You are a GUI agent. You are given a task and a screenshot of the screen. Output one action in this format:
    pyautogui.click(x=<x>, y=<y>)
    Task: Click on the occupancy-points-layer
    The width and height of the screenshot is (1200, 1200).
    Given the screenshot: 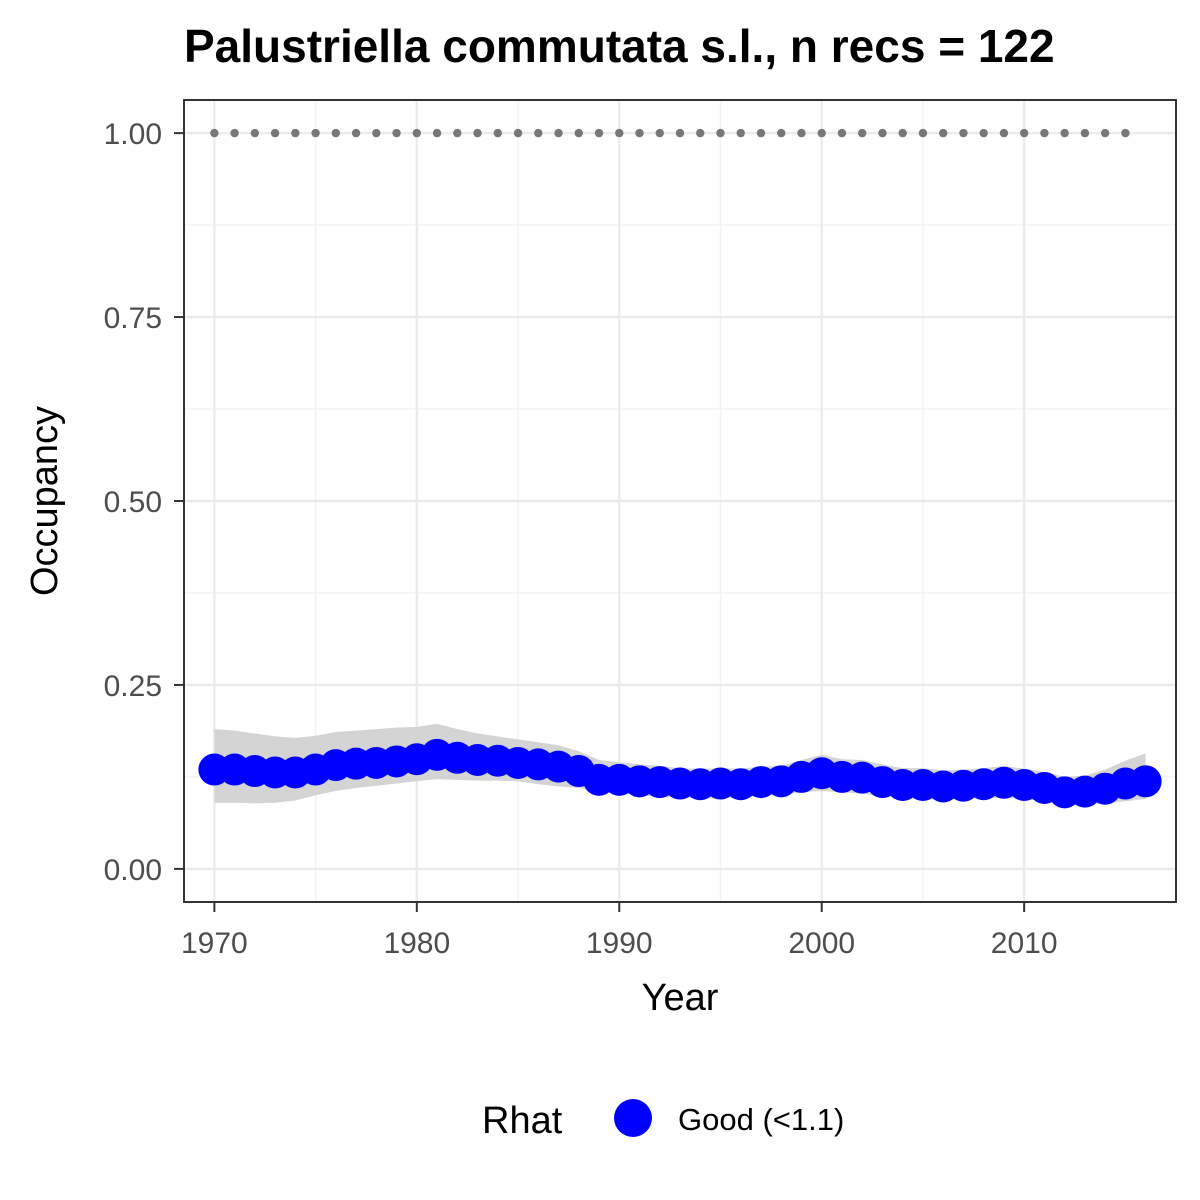 What is the action you would take?
    pyautogui.click(x=680, y=773)
    